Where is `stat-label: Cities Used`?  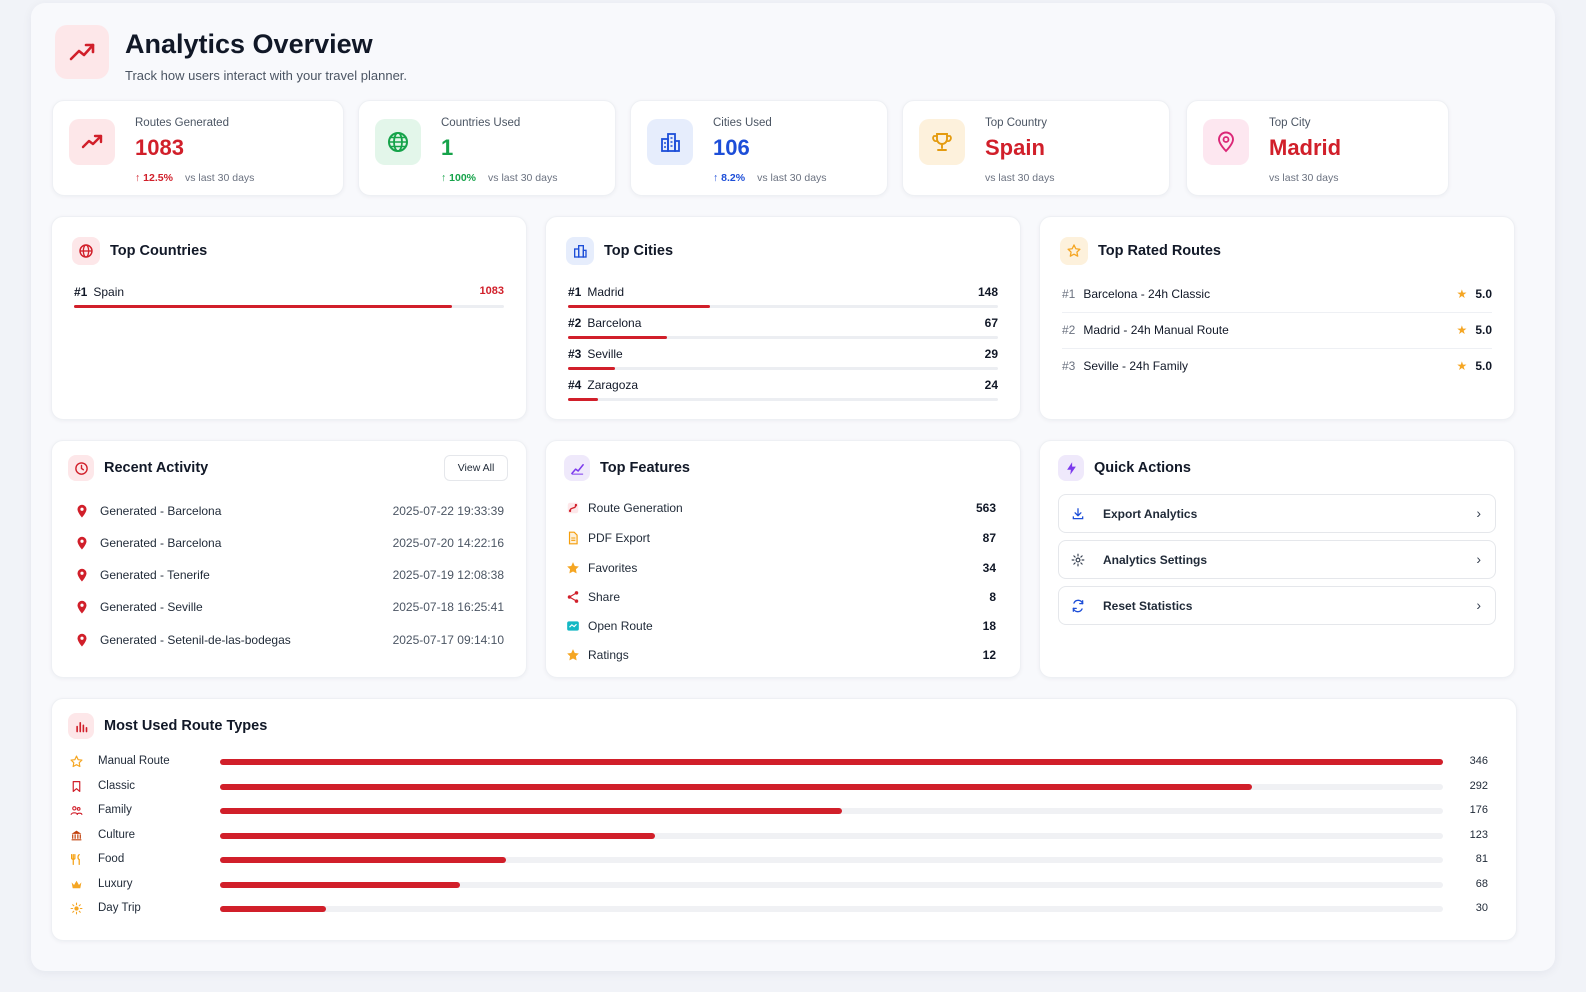 stat-label: Cities Used is located at coordinates (742, 123).